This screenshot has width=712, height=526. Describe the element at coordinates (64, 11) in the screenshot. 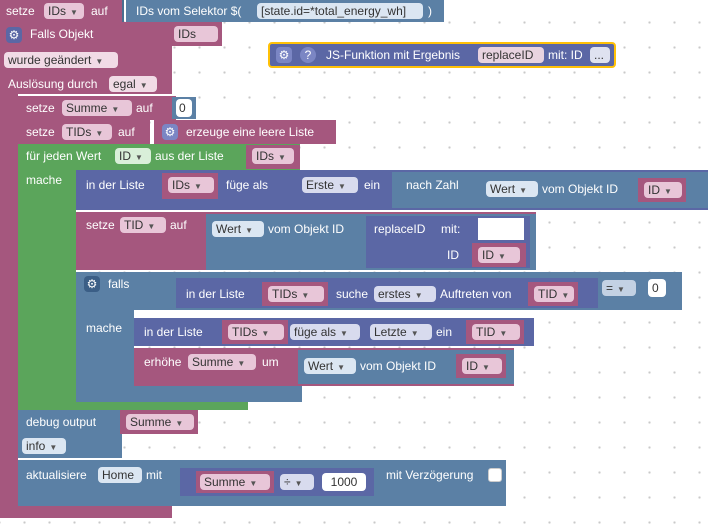

I see `set-ids-var-dropdown: IDs ▼` at that location.